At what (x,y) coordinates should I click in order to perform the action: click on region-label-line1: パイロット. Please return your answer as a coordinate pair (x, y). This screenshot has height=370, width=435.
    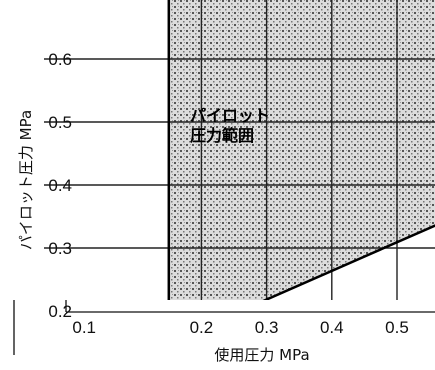
    Looking at the image, I should click on (230, 115).